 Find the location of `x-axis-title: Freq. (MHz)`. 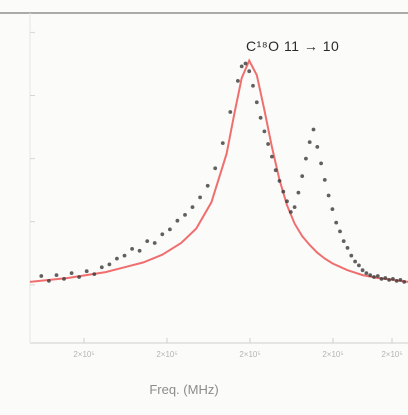

x-axis-title: Freq. (MHz) is located at coordinates (183, 389).